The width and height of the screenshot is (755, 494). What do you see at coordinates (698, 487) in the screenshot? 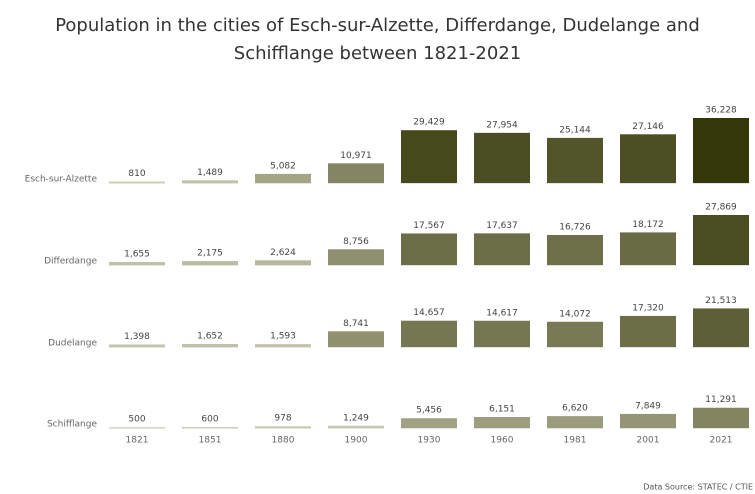
I see `source: Data Source: STATEC / CTIE` at bounding box center [698, 487].